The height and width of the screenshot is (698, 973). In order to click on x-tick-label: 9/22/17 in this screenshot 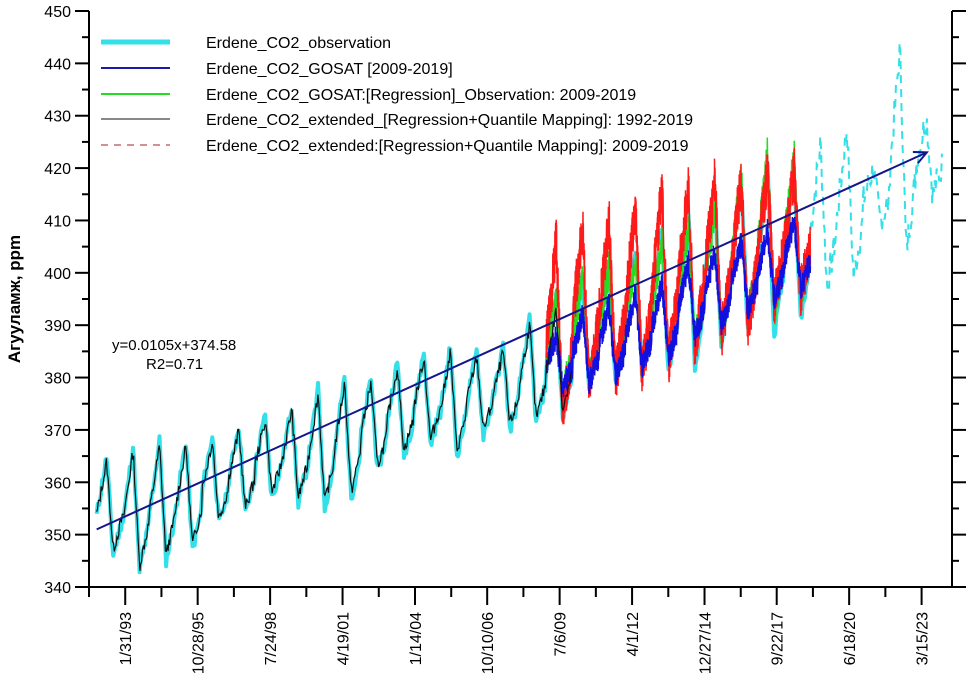, I will do `click(778, 638)`.